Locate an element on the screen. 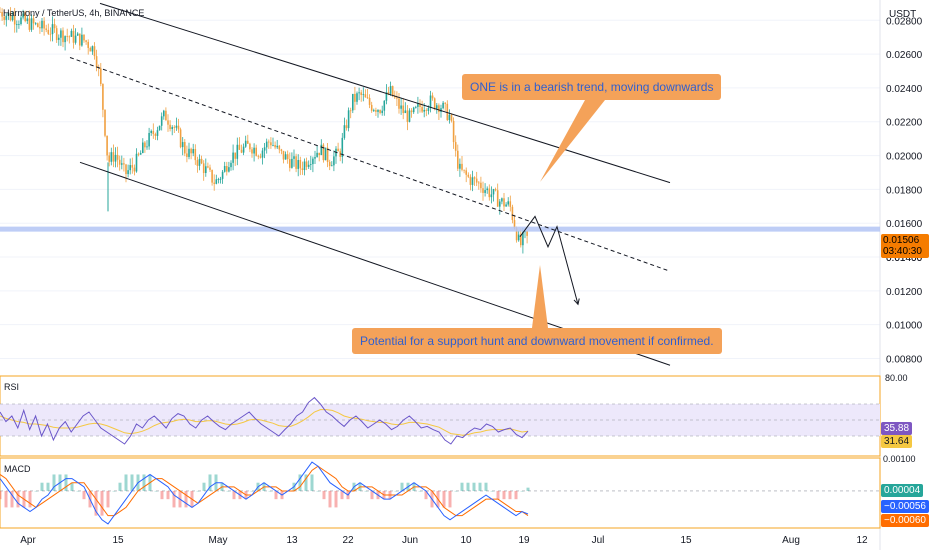  time-tick-label: Apr is located at coordinates (28, 540).